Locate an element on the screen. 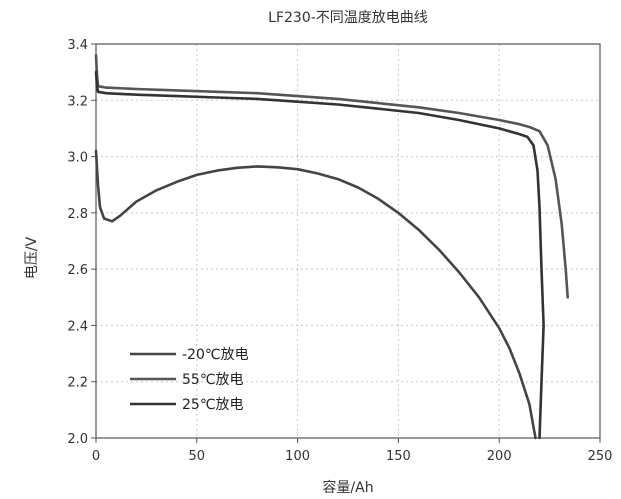 Image resolution: width=621 pixels, height=499 pixels. y-tick-label: 2.2 is located at coordinates (77, 383).